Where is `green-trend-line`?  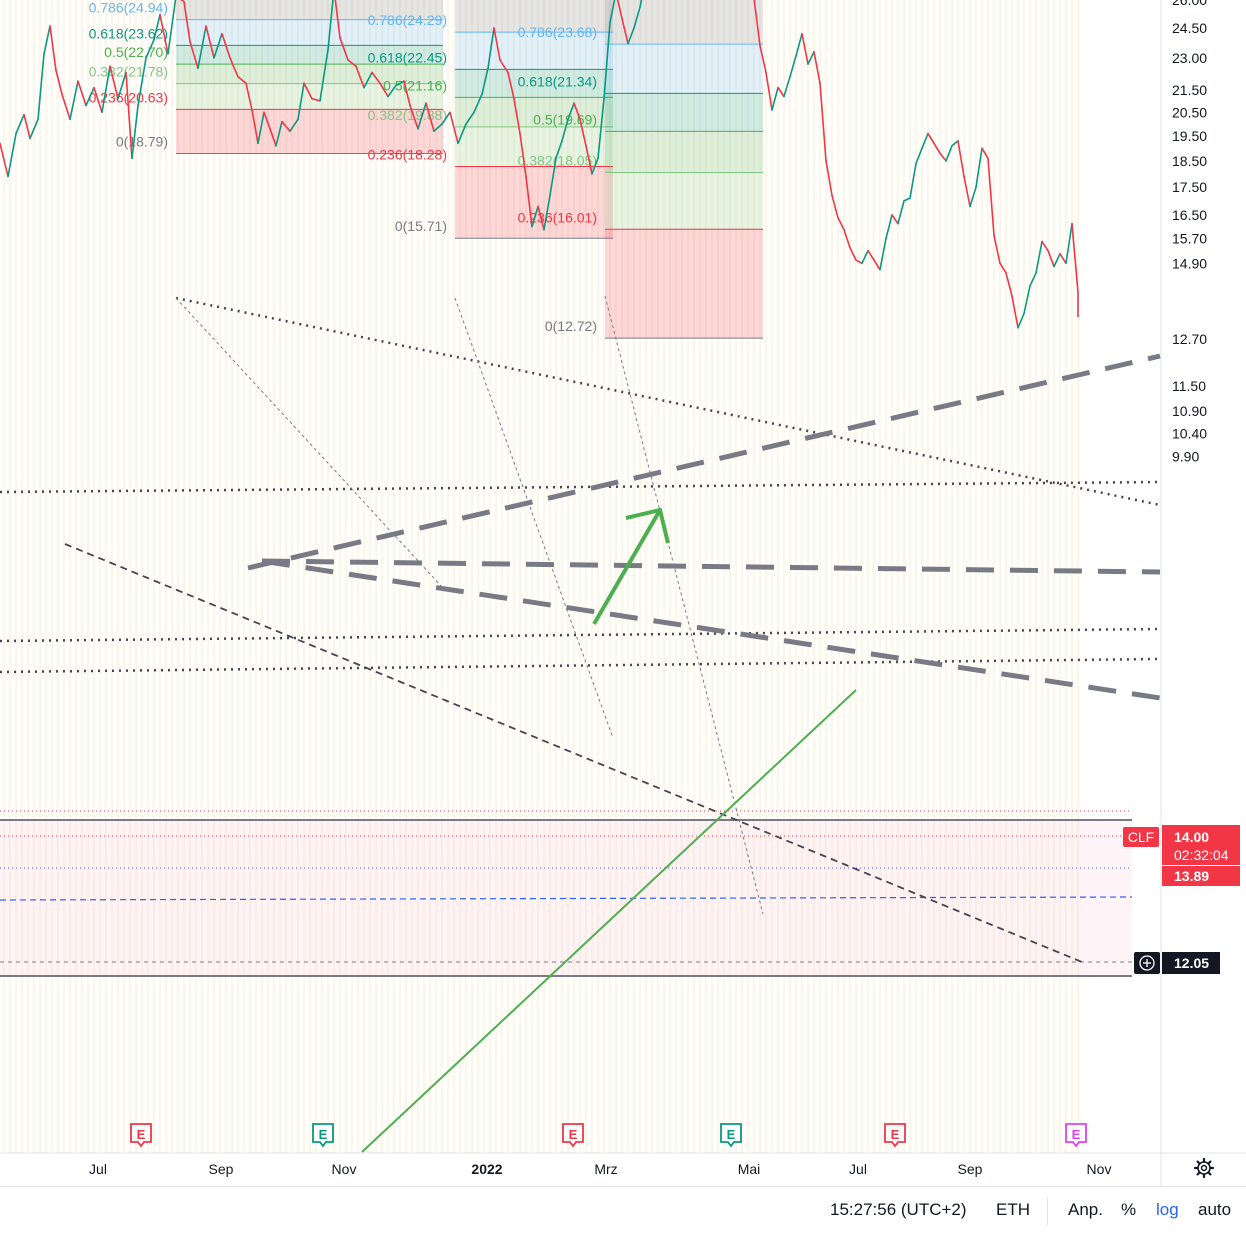 green-trend-line is located at coordinates (609, 921).